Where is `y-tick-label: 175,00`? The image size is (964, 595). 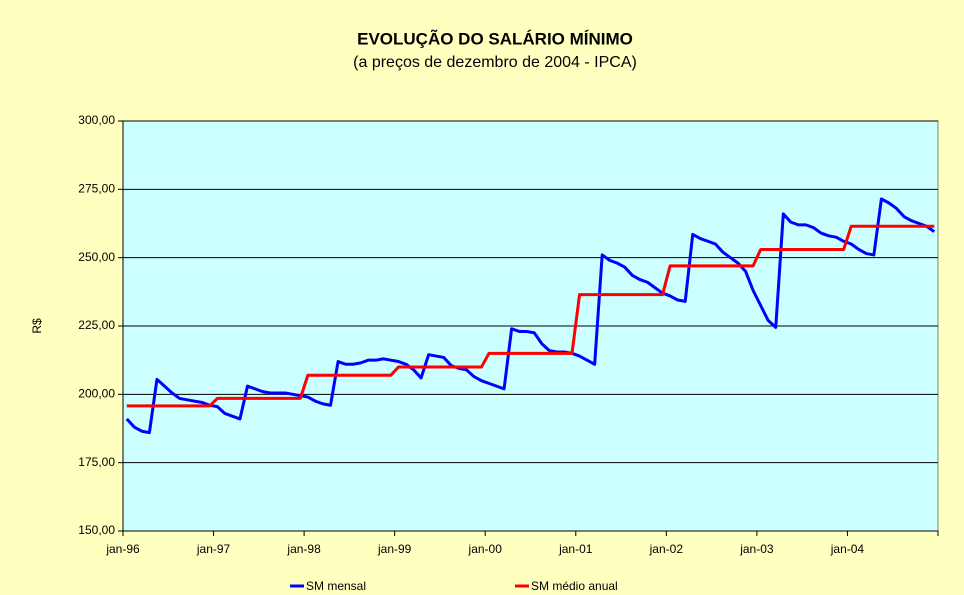
y-tick-label: 175,00 is located at coordinates (96, 462).